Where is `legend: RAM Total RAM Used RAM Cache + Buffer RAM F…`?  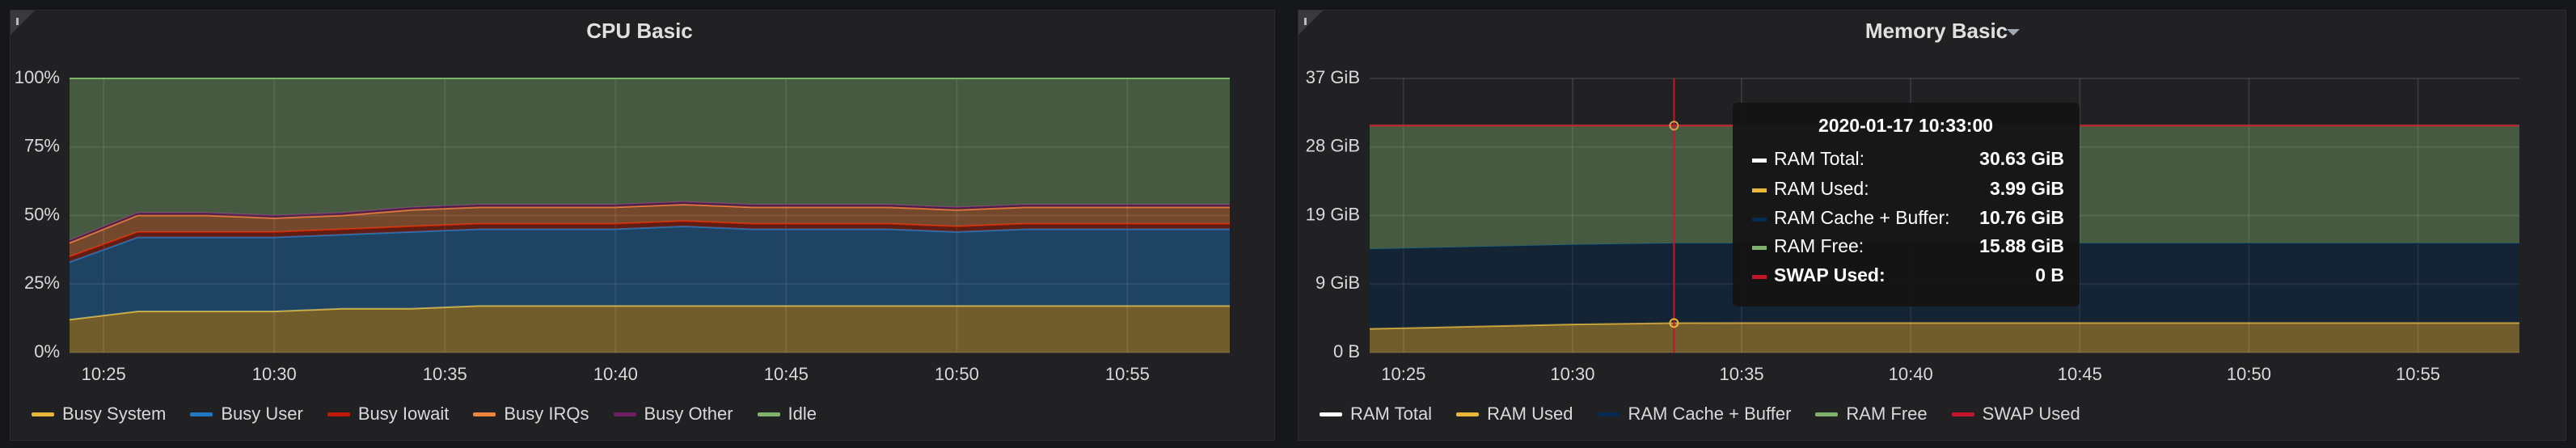
legend: RAM Total RAM Used RAM Cache + Buffer RAM F… is located at coordinates (1700, 414).